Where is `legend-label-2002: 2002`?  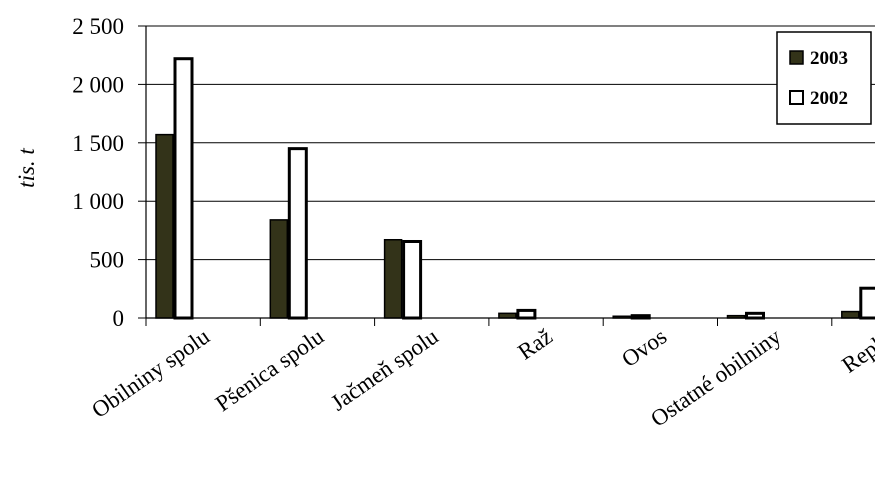 legend-label-2002: 2002 is located at coordinates (829, 98).